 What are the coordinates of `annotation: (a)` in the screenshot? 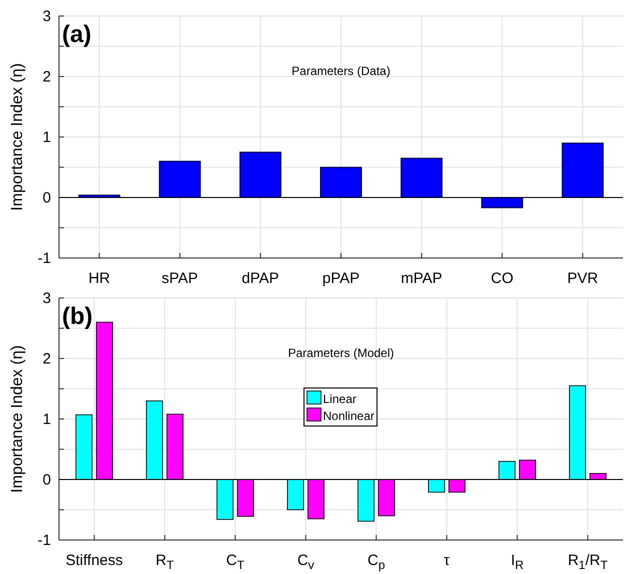 It's located at (77, 34).